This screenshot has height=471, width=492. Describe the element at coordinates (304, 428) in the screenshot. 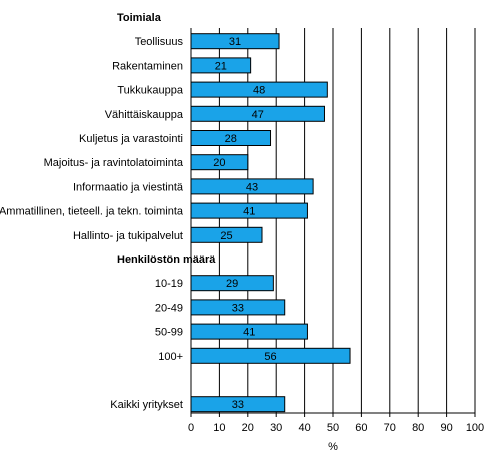

I see `x-tick-label: 40` at that location.